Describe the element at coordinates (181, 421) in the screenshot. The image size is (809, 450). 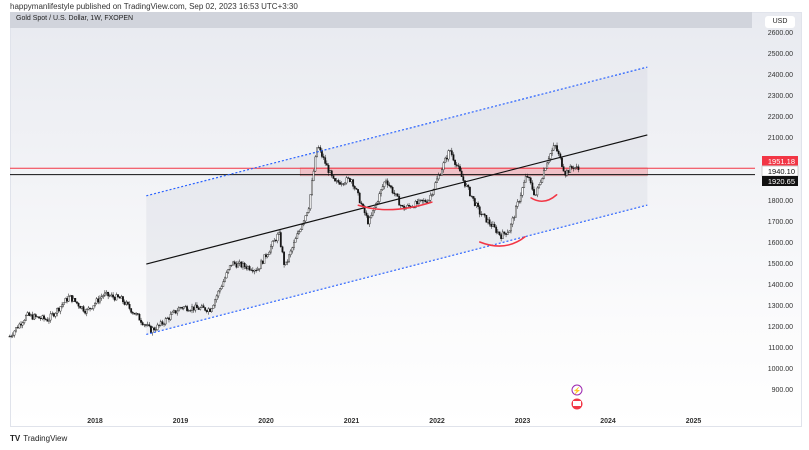
I see `x-tick-label: 2019` at that location.